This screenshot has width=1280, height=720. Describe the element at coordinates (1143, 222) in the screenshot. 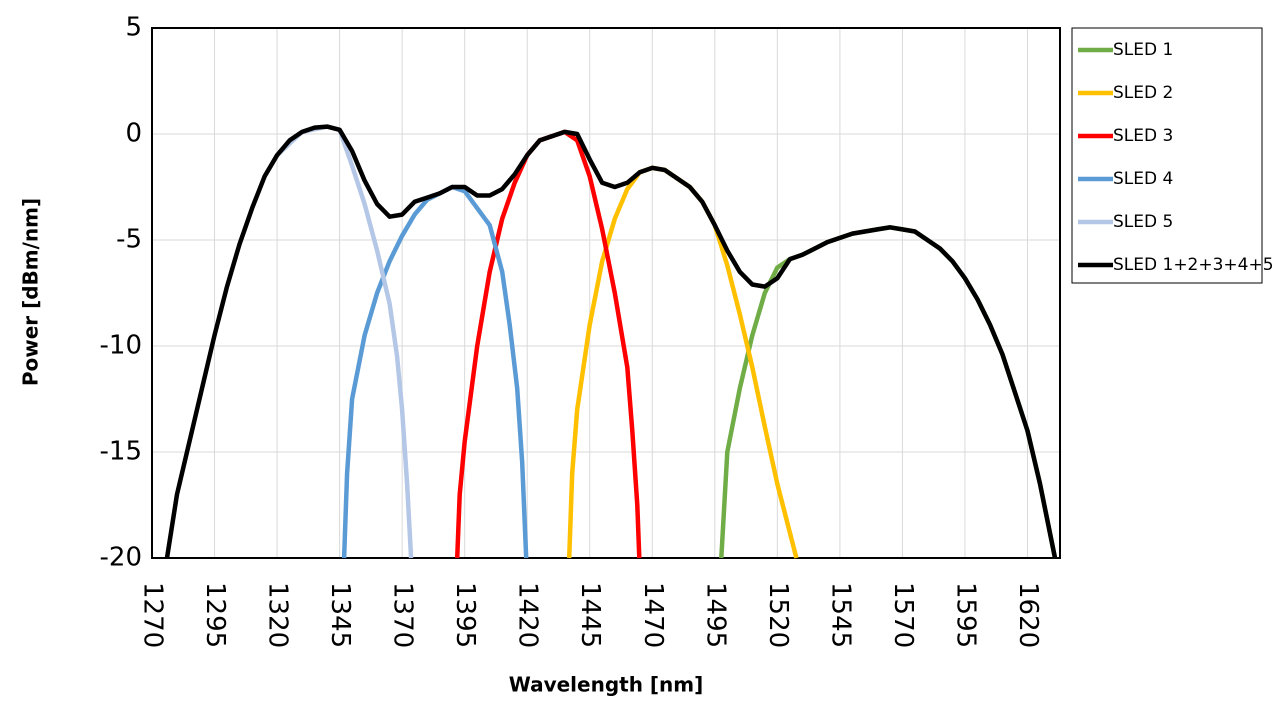

I see `legend-label: SLED 5` at that location.